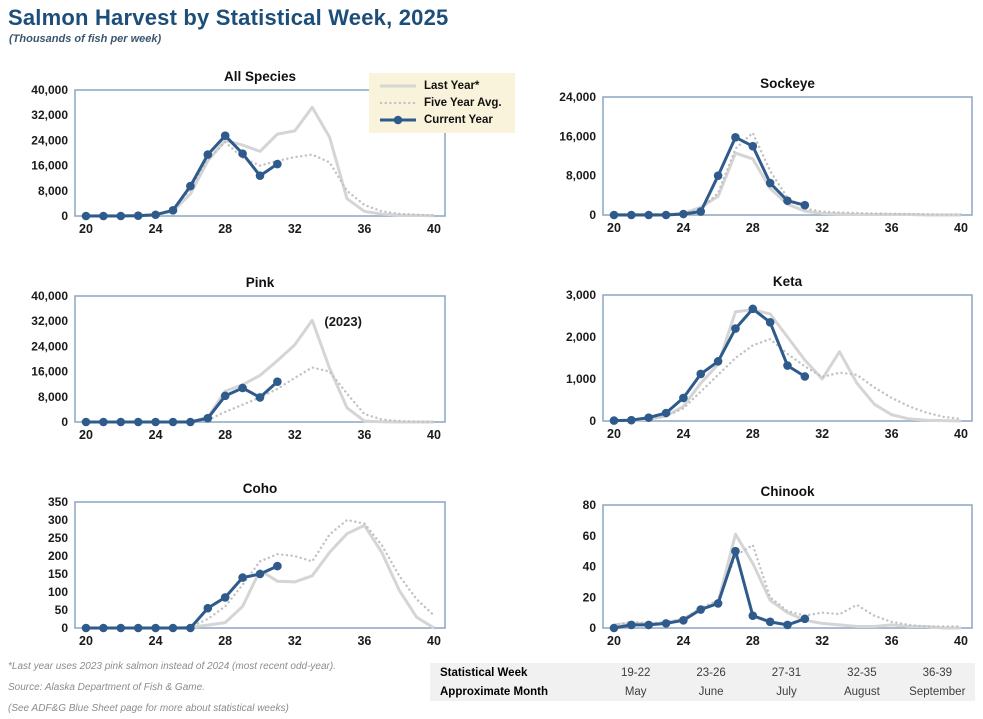 The image size is (983, 719). What do you see at coordinates (58, 502) in the screenshot?
I see `svg-text: 350` at bounding box center [58, 502].